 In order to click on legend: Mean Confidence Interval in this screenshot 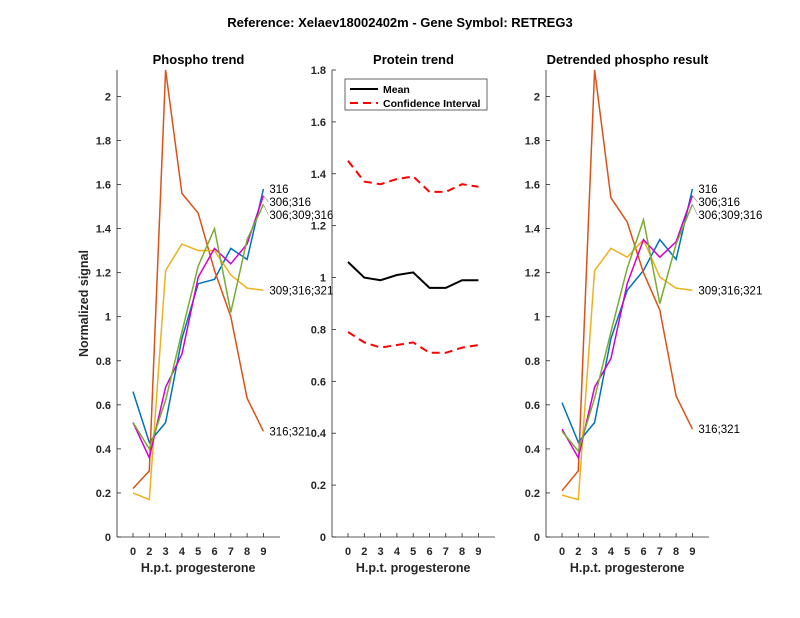, I will do `click(416, 94)`.